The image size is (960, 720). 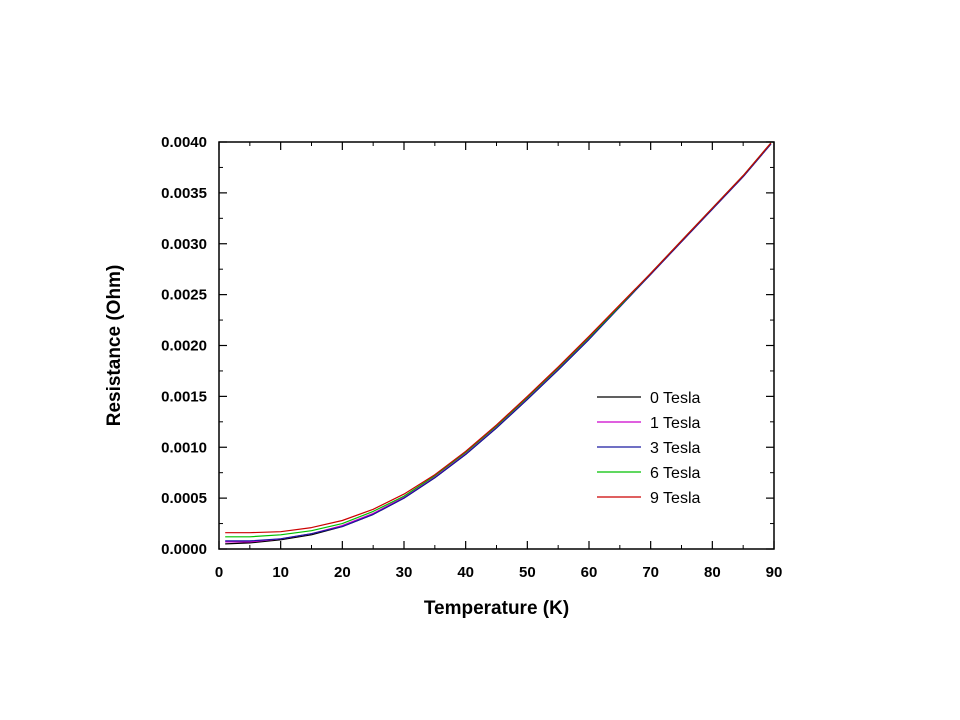 I want to click on x-axis-title: Temperature (K), so click(x=496, y=608).